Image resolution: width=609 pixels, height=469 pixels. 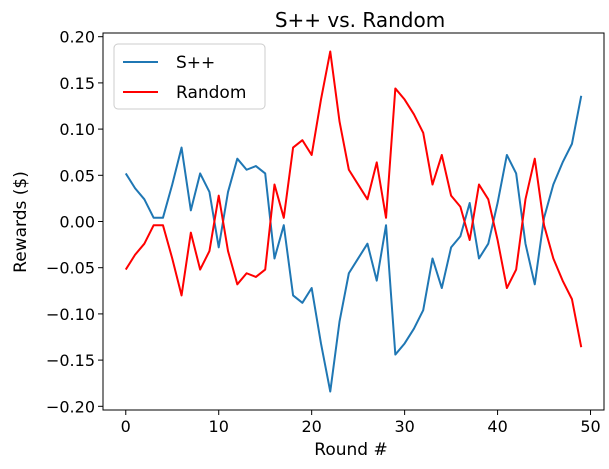 What do you see at coordinates (77, 175) in the screenshot?
I see `y-tick-label: 0.05` at bounding box center [77, 175].